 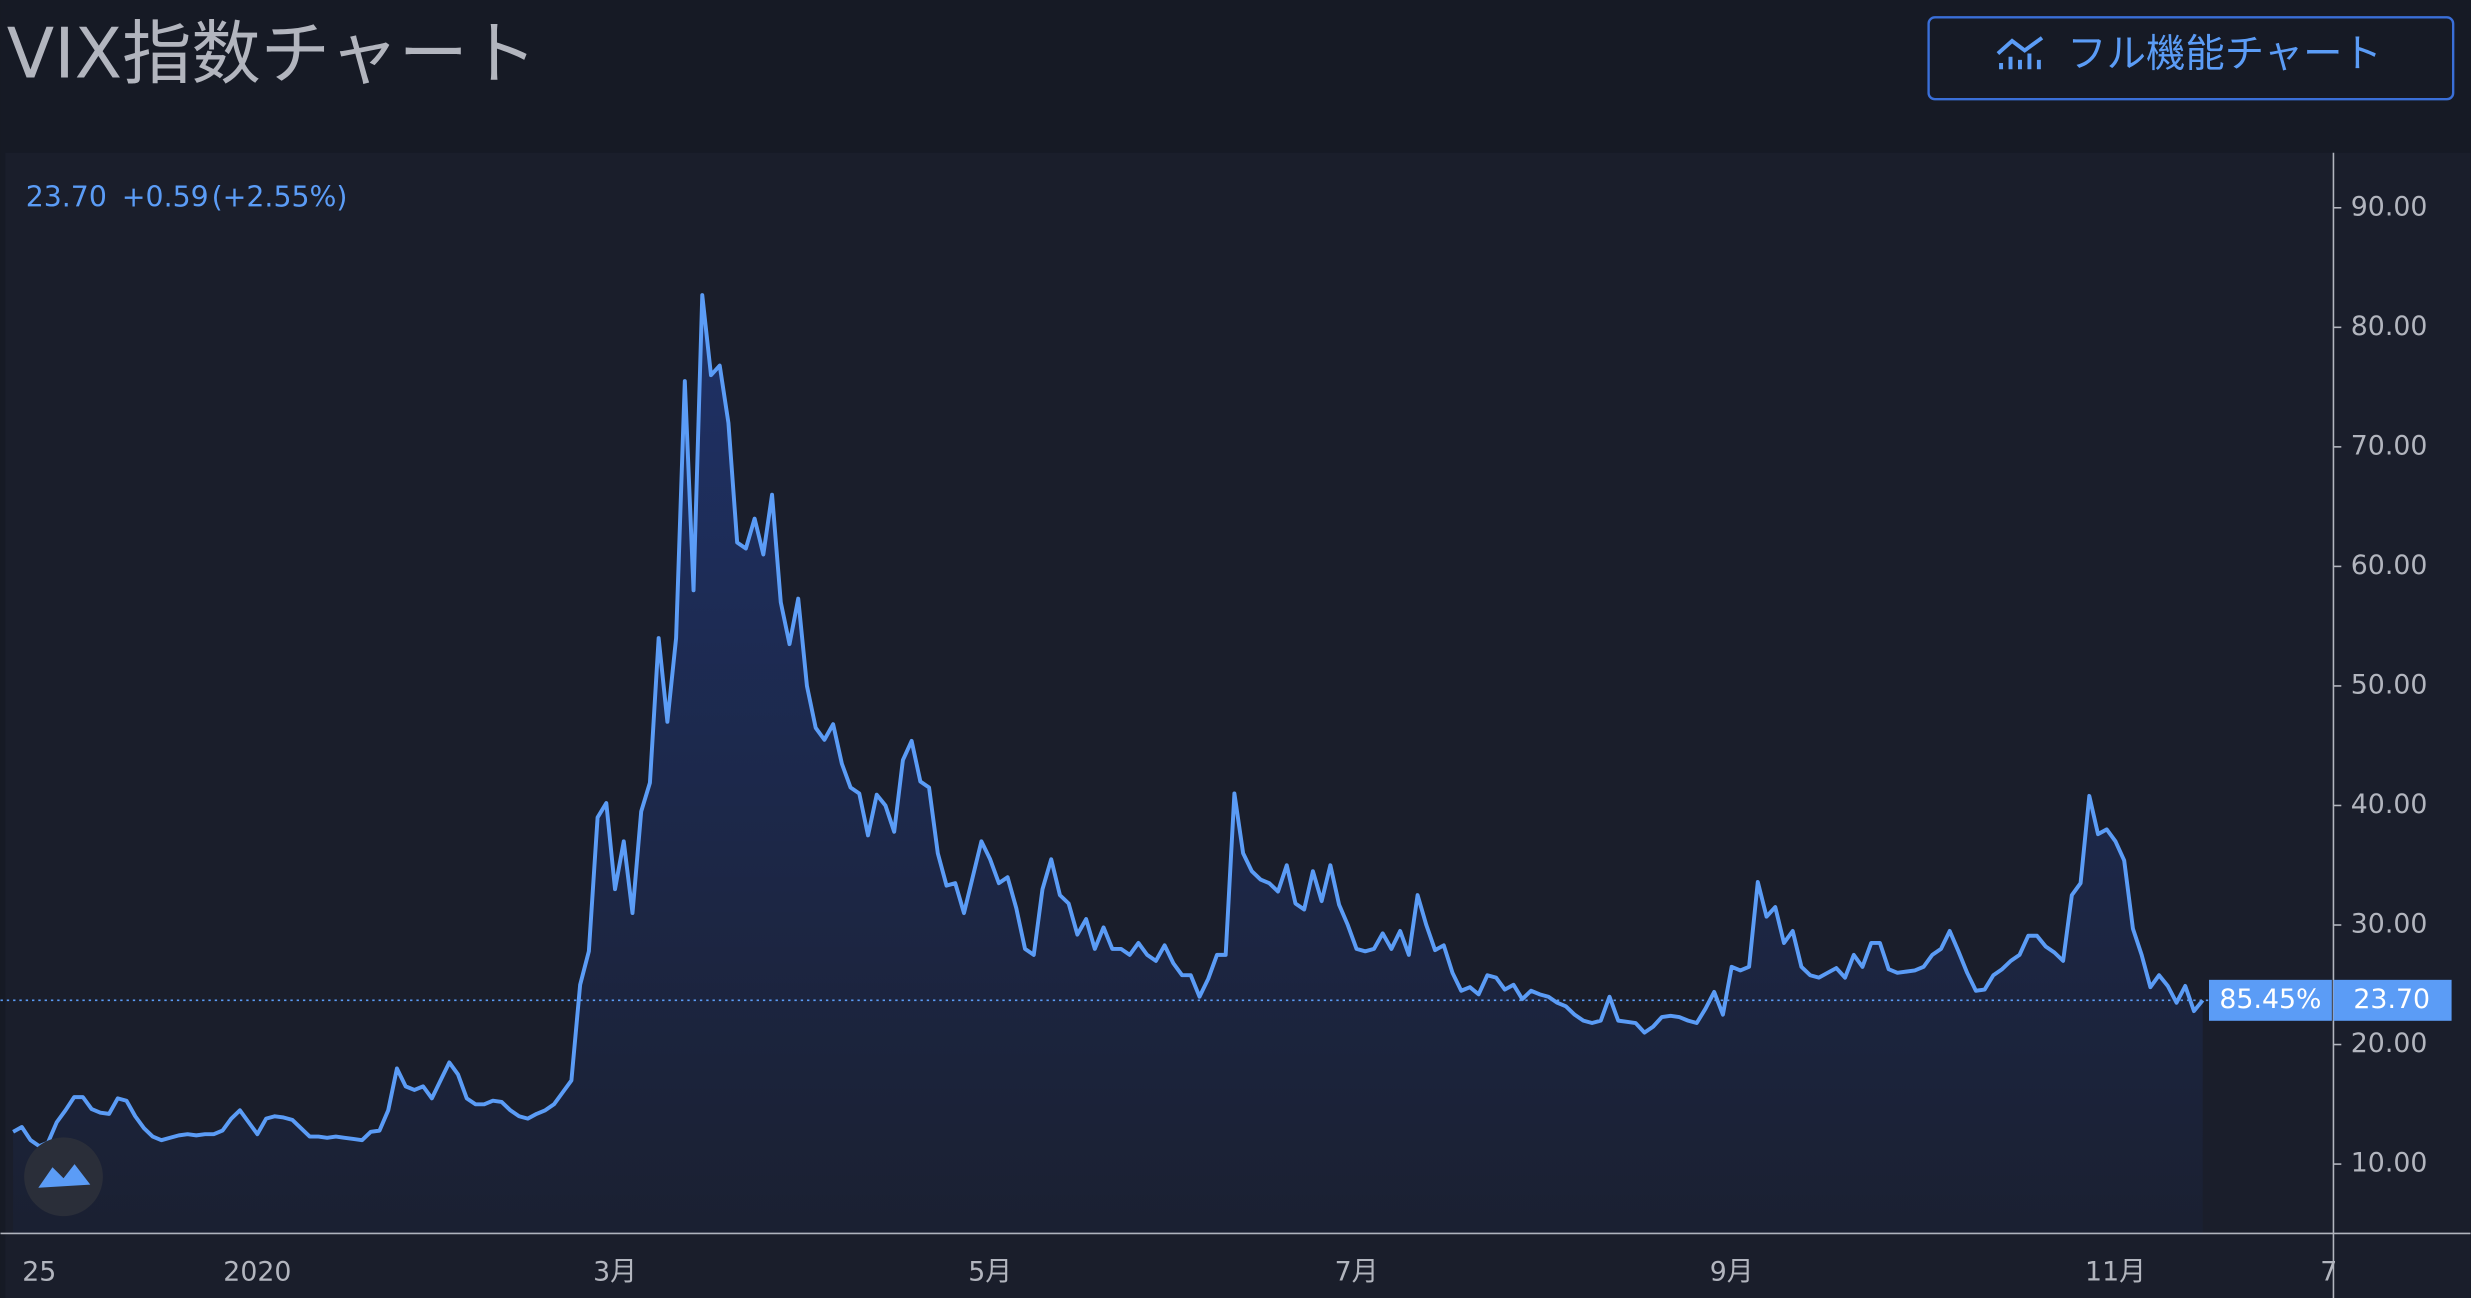 What do you see at coordinates (39, 1271) in the screenshot?
I see `x-tick-label: 25` at bounding box center [39, 1271].